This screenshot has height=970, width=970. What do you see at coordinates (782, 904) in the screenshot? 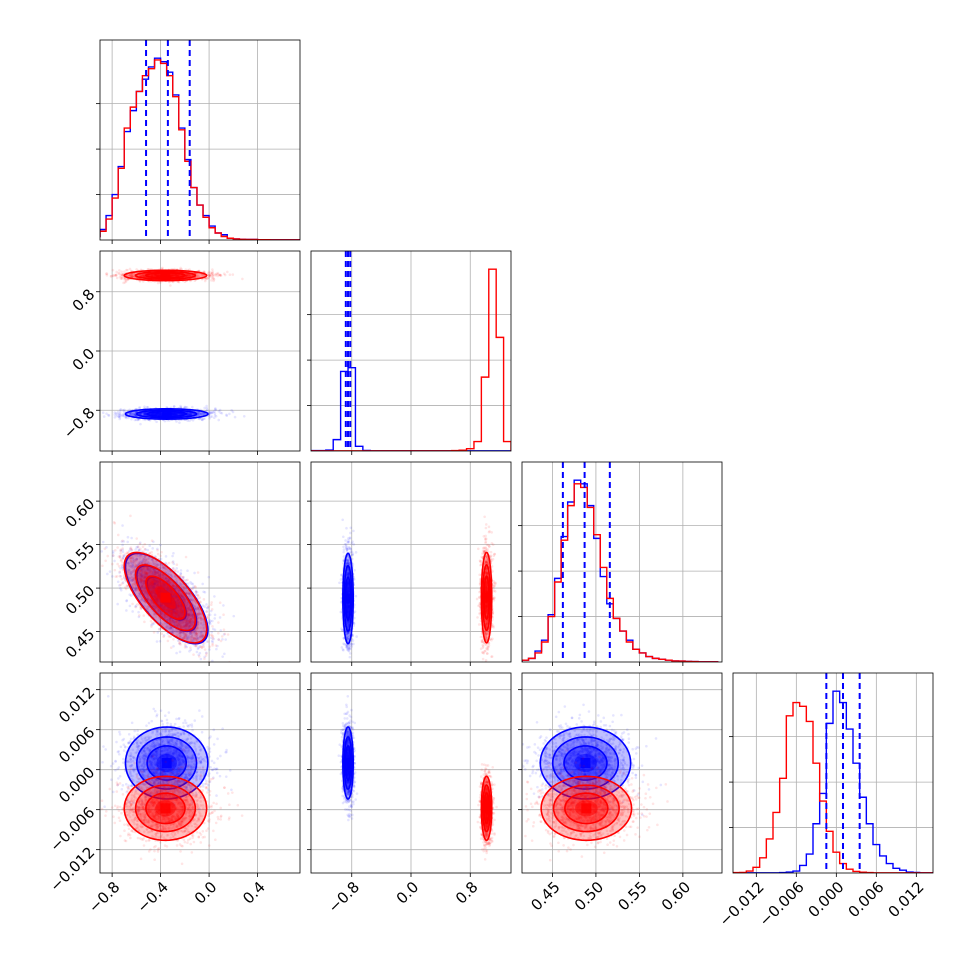
I see `x-tick-label: −0.006` at bounding box center [782, 904].